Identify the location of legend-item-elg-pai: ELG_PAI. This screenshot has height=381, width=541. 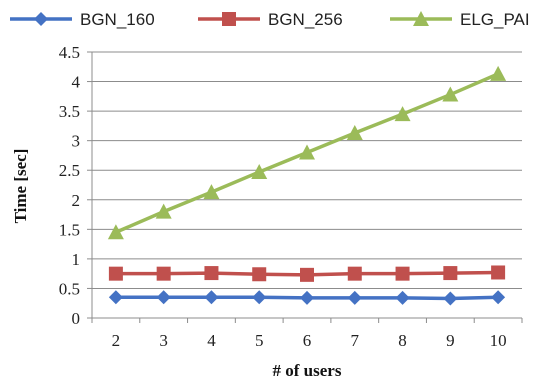
(460, 19).